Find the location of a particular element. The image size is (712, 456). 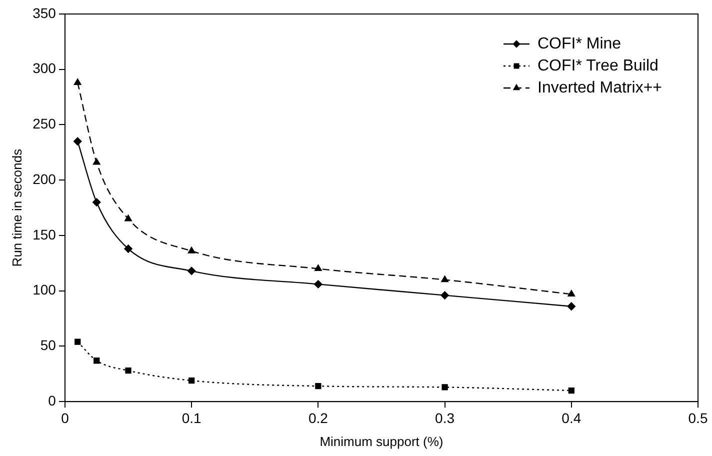

x-axis-title: Minimum support (%) is located at coordinates (382, 441).